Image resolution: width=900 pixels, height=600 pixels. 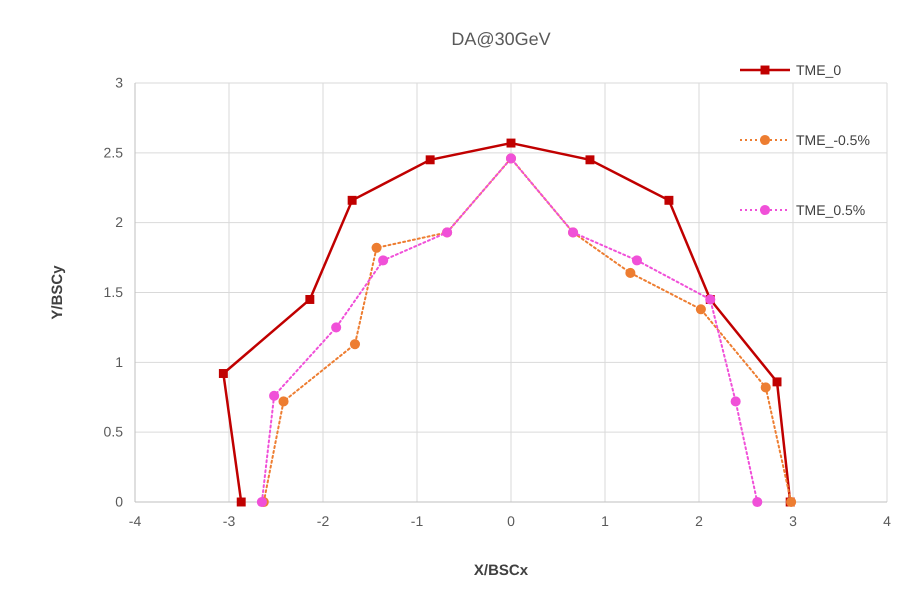 I want to click on y-tick-label: 1, so click(x=119, y=362).